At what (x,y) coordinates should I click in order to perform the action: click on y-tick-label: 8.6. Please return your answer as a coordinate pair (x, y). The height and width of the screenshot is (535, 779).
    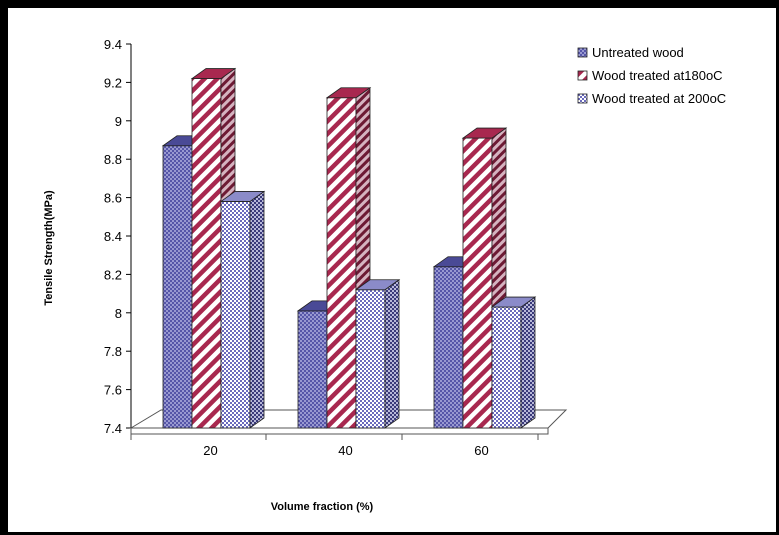
    Looking at the image, I should click on (113, 198).